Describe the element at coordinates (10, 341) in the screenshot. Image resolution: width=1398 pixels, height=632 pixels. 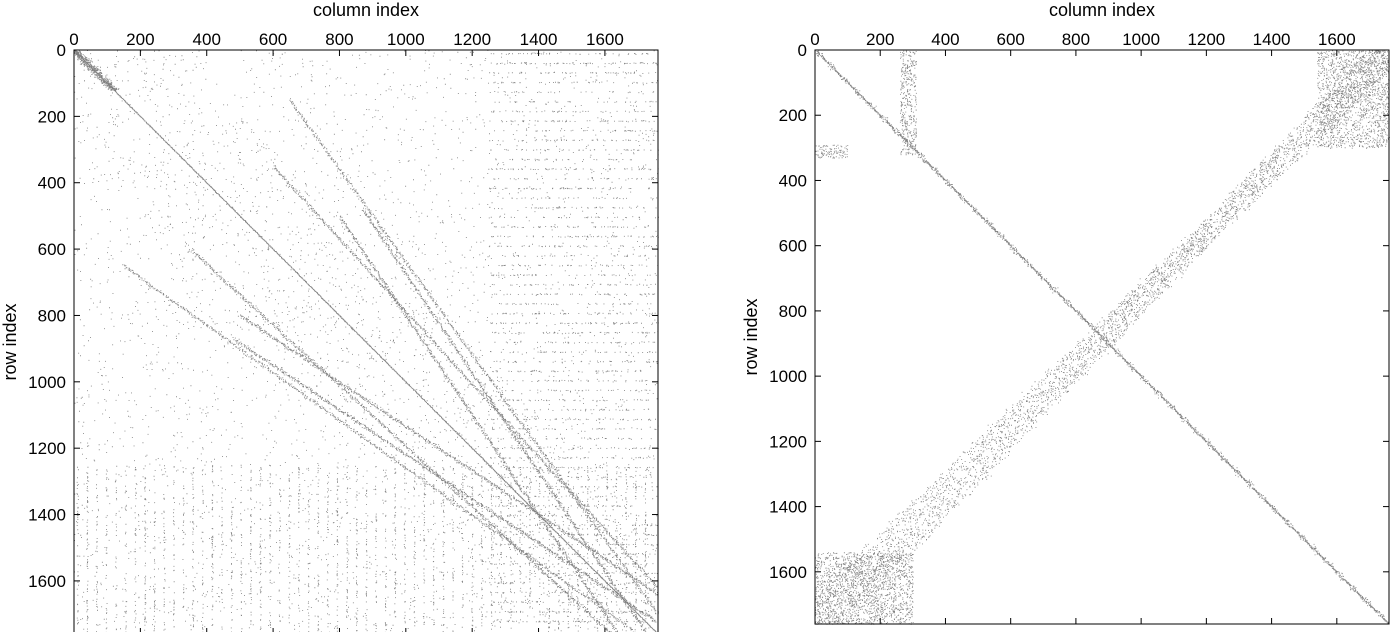
I see `y-axis-label-left: row index` at that location.